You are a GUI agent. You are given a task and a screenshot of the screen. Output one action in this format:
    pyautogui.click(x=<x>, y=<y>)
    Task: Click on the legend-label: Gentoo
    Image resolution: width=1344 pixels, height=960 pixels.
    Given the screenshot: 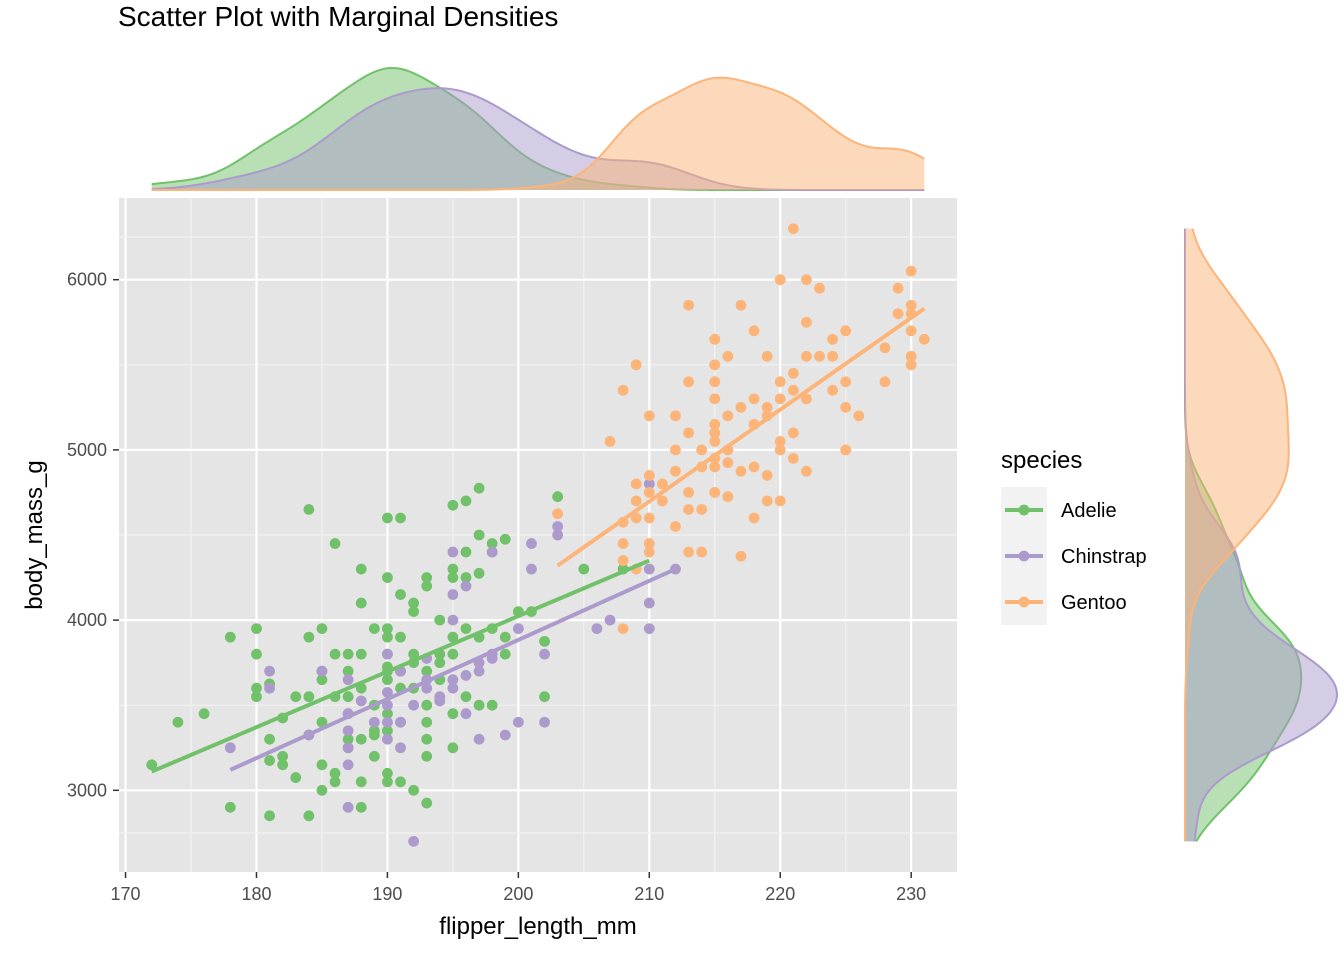 What is the action you would take?
    pyautogui.click(x=1094, y=603)
    